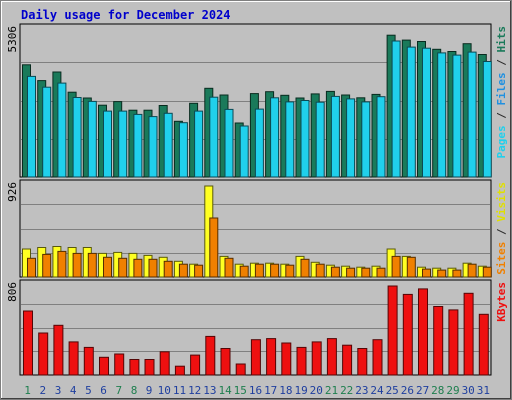 The width and height of the screenshot is (512, 400). I want to click on x-label-day-31: 31, so click(483, 390).